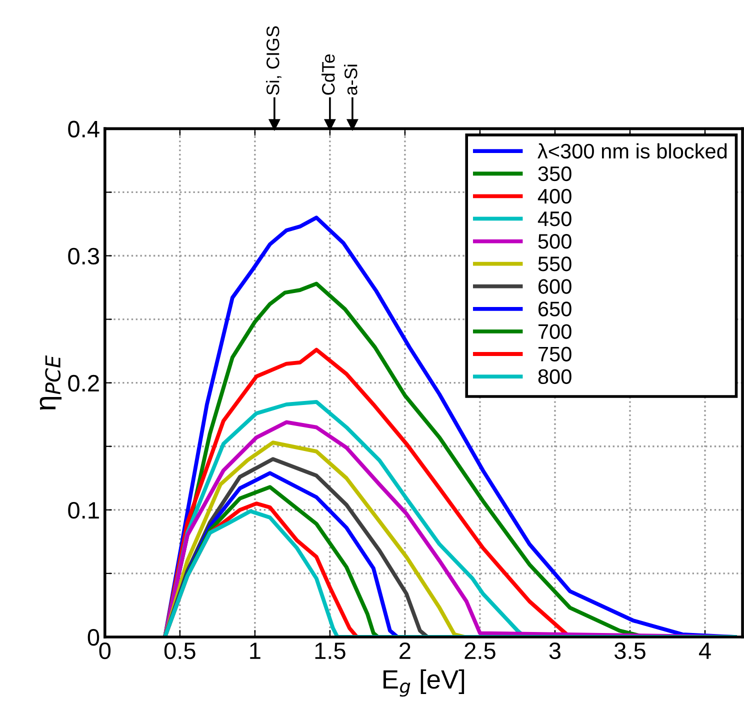  Describe the element at coordinates (405, 650) in the screenshot. I see `x-tick-label: 2` at that location.